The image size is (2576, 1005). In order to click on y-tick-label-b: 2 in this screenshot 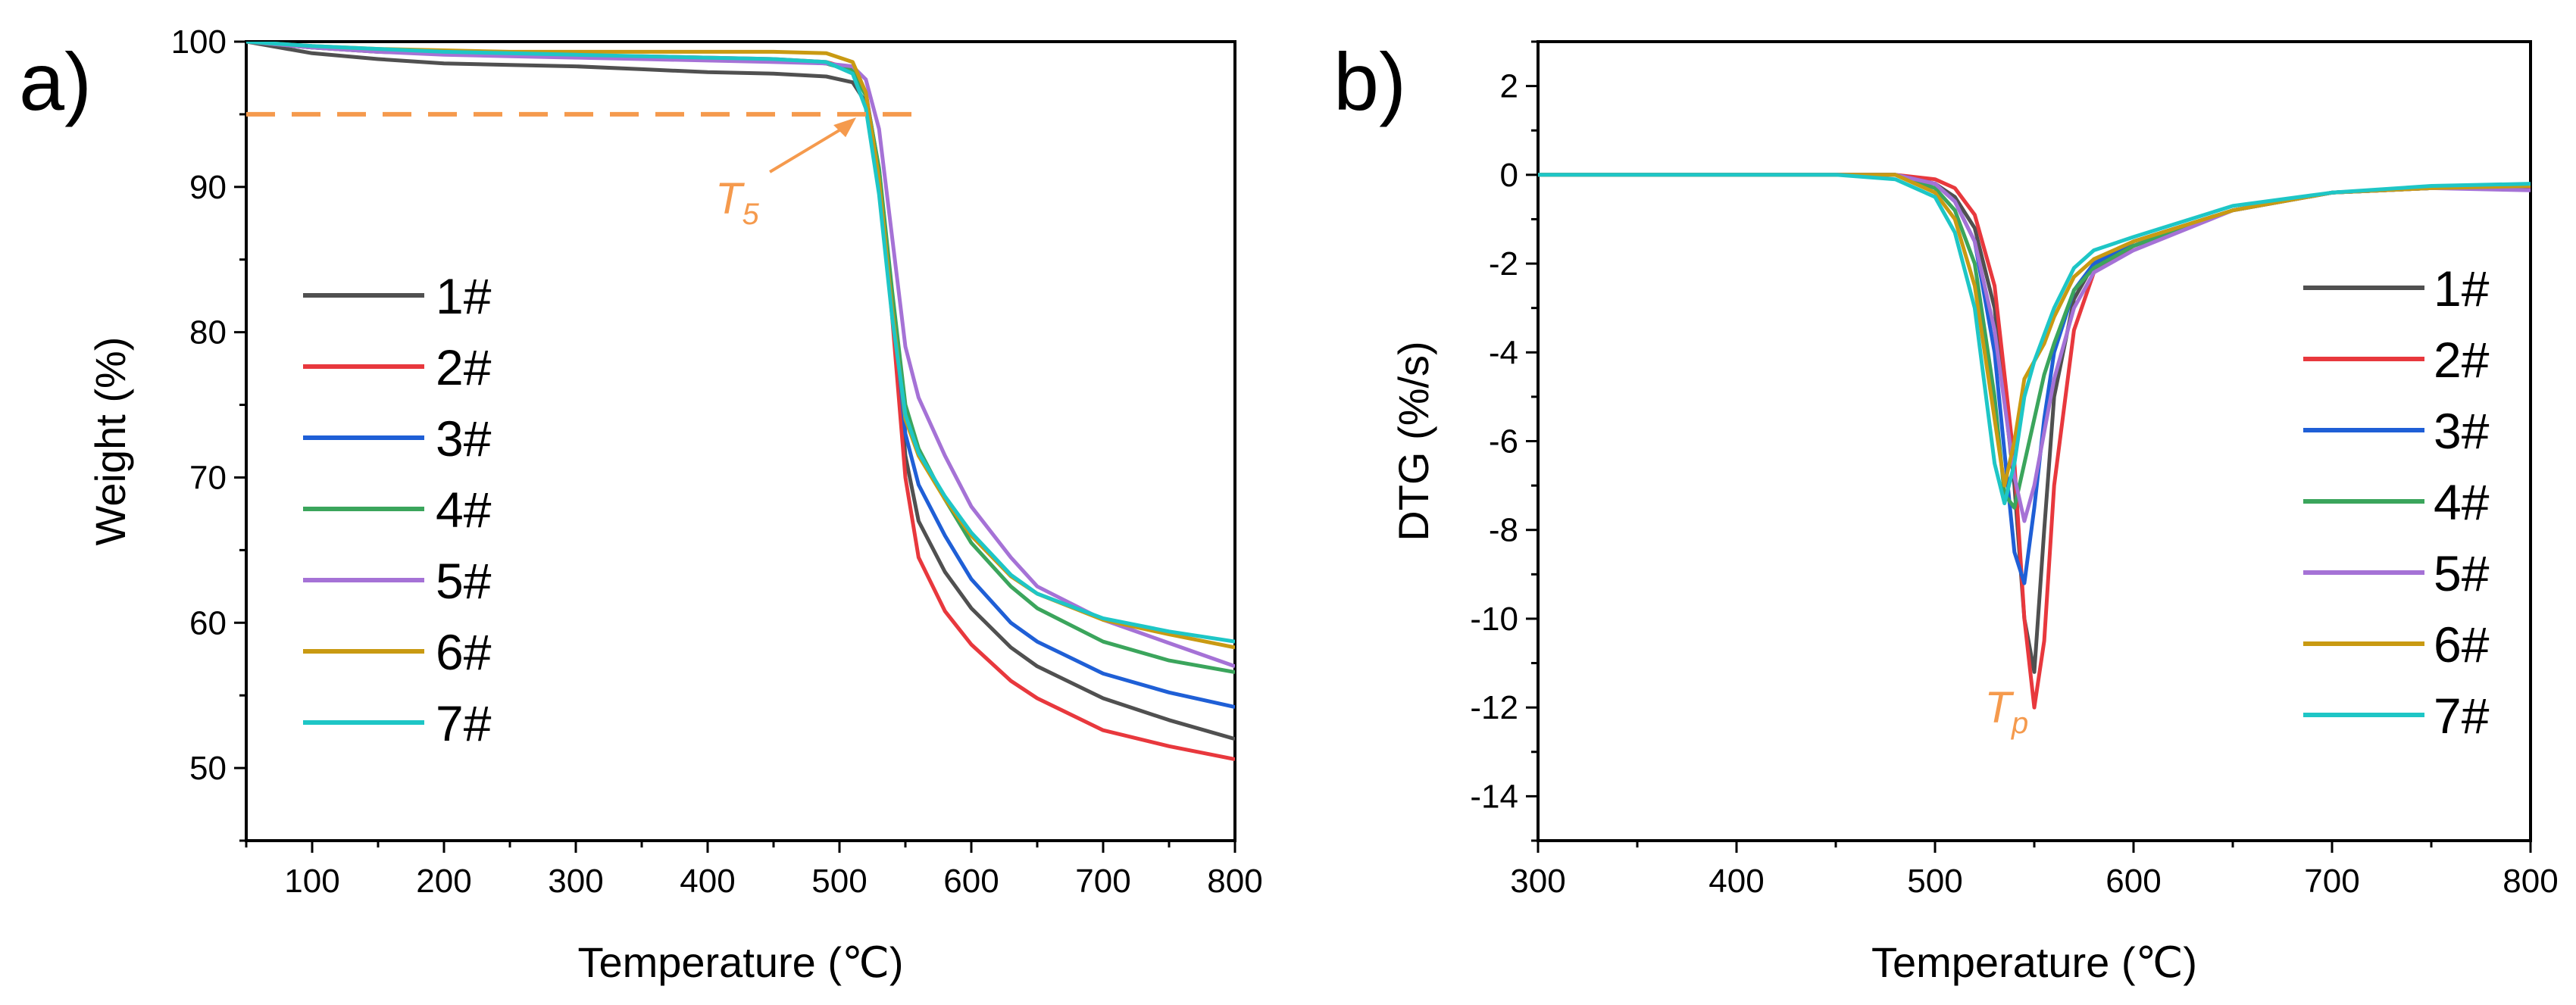, I will do `click(1509, 86)`.